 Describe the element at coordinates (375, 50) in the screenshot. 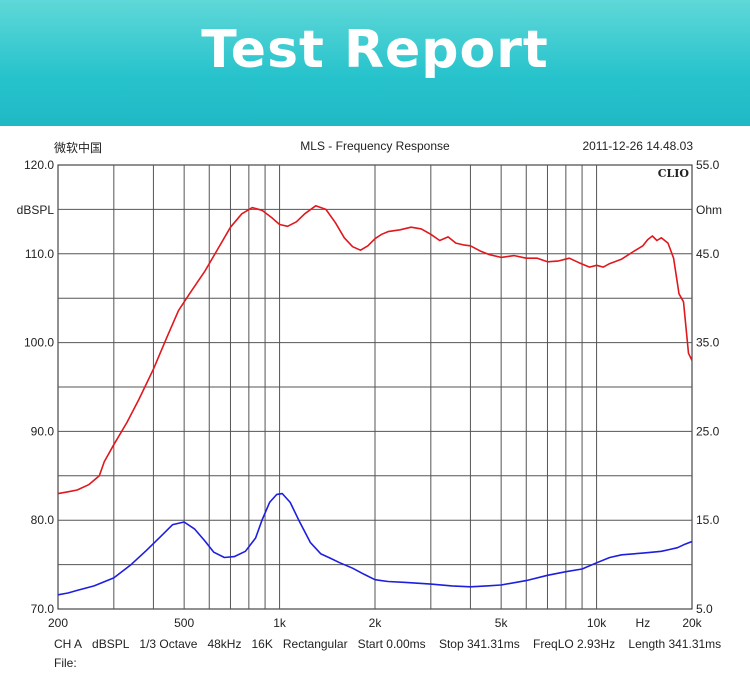

I see `banner-title: Test Report` at that location.